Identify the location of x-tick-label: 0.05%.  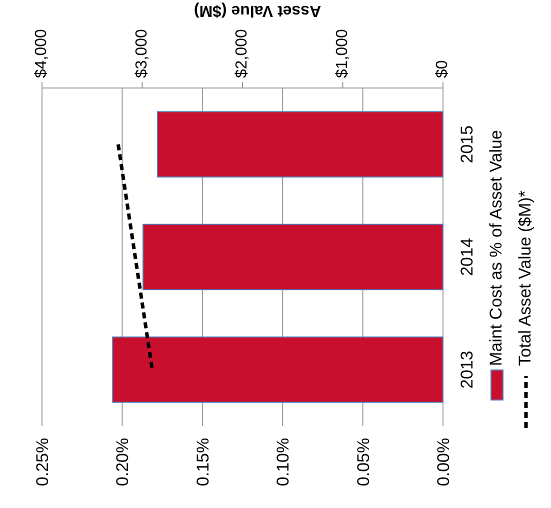
(363, 462).